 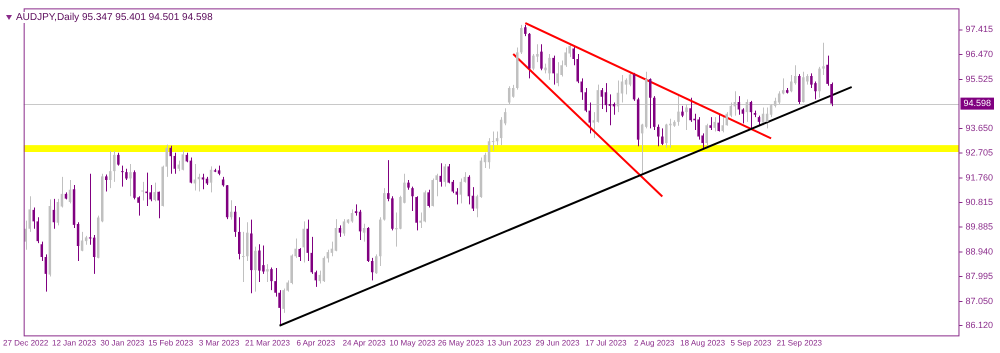 I want to click on y-tick-label: 92.705, so click(x=979, y=153).